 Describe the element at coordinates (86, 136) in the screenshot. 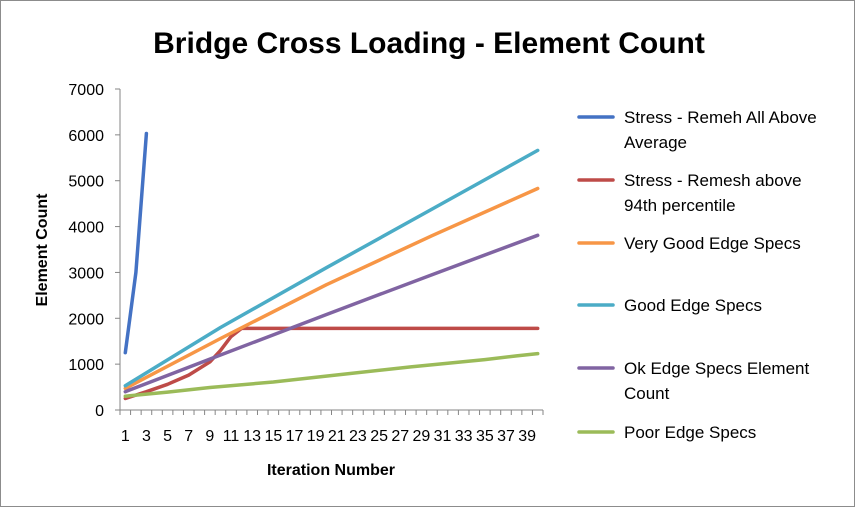

I see `y-tick-label: 6000` at that location.